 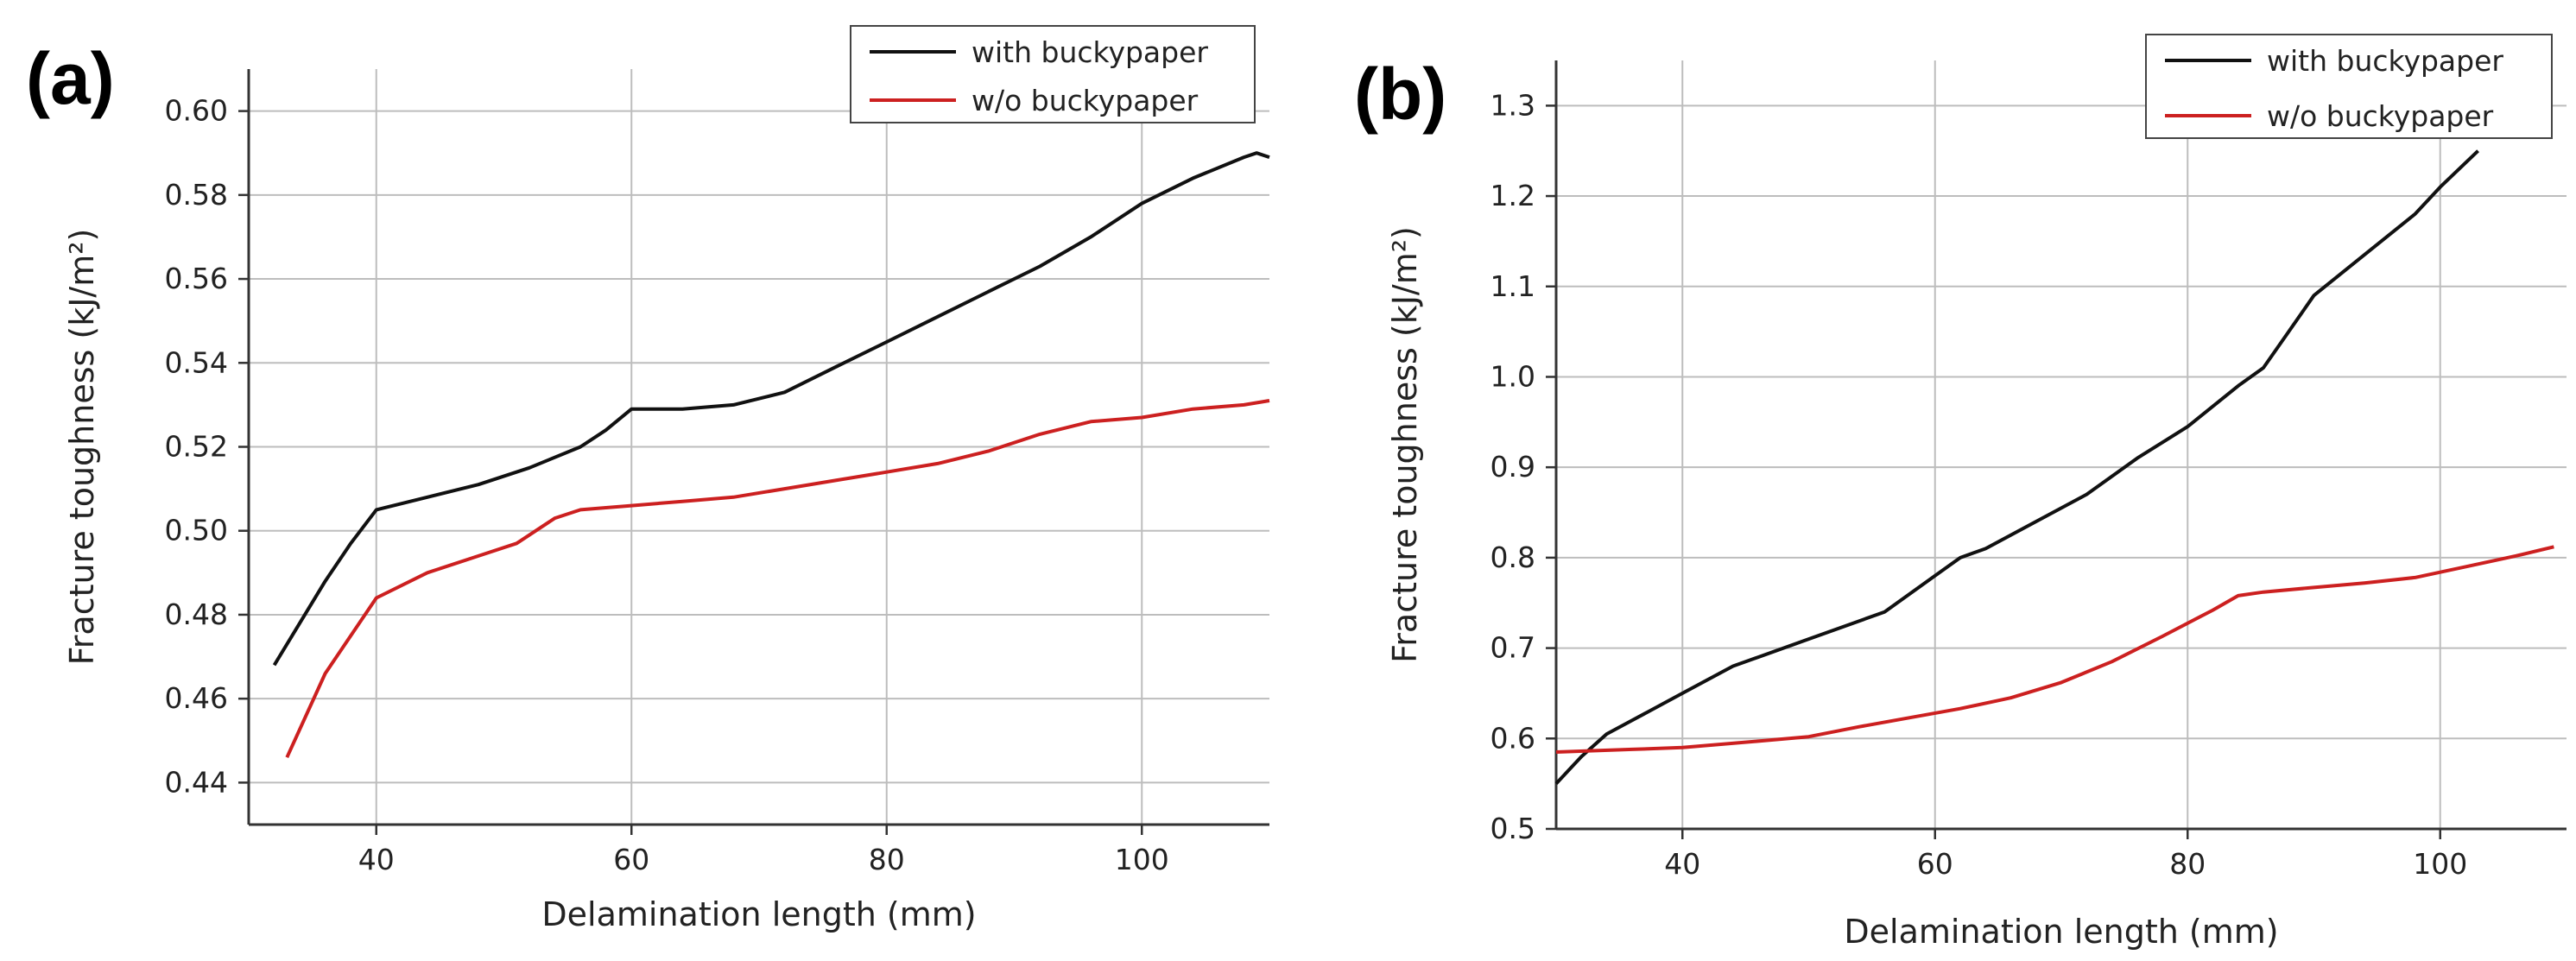 What do you see at coordinates (1513, 105) in the screenshot?
I see `panel-b-y-tick-label: 1.3` at bounding box center [1513, 105].